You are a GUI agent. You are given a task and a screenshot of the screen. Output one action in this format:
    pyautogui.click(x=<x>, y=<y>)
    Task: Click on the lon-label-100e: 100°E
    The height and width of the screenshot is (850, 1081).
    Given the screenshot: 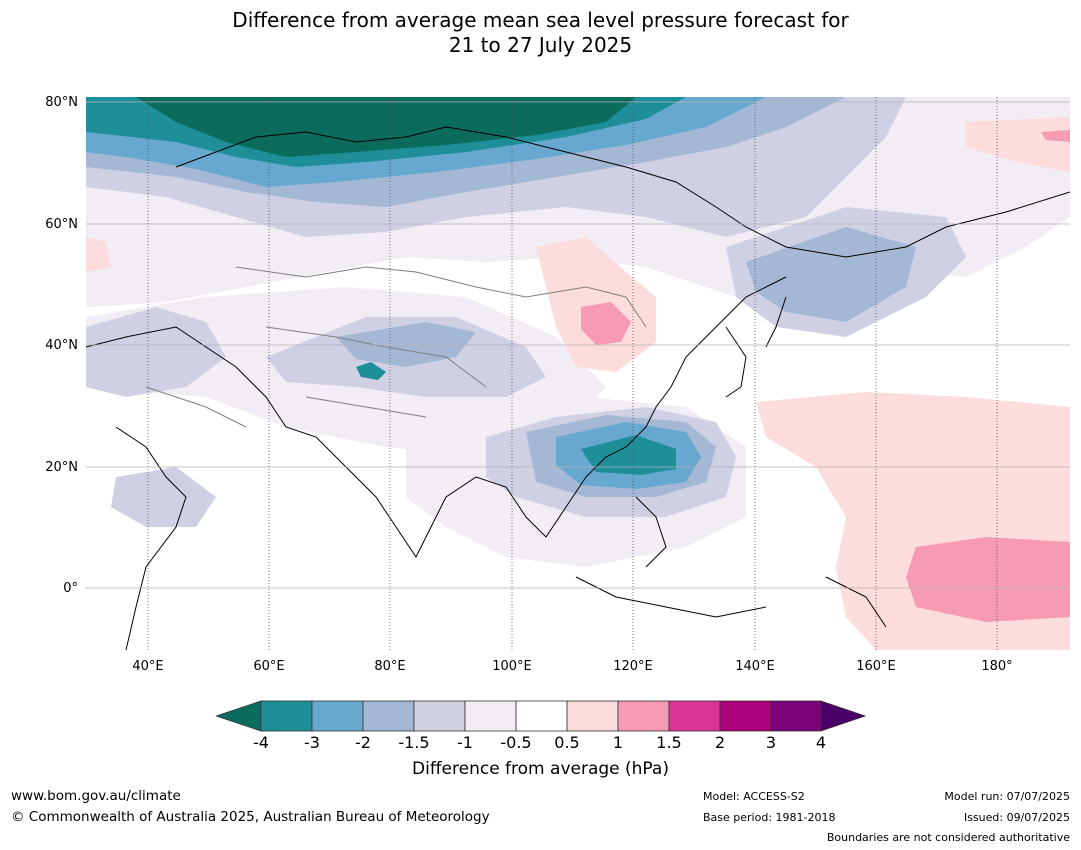 What is the action you would take?
    pyautogui.click(x=512, y=666)
    